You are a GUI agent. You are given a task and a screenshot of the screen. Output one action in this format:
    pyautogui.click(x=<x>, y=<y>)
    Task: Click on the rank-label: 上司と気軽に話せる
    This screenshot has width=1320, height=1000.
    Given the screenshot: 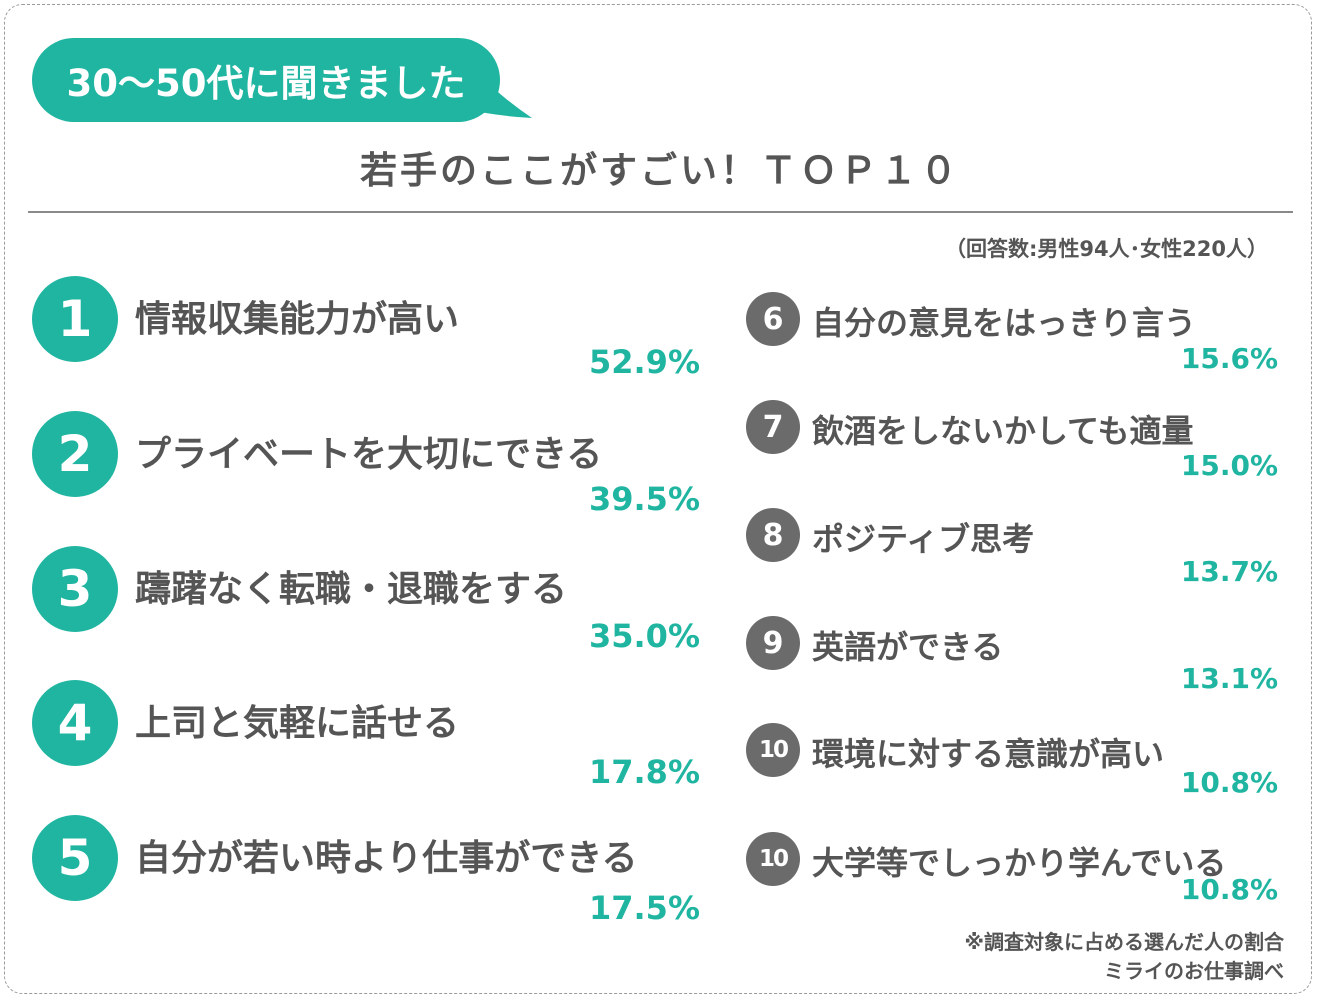 What is the action you would take?
    pyautogui.click(x=297, y=723)
    